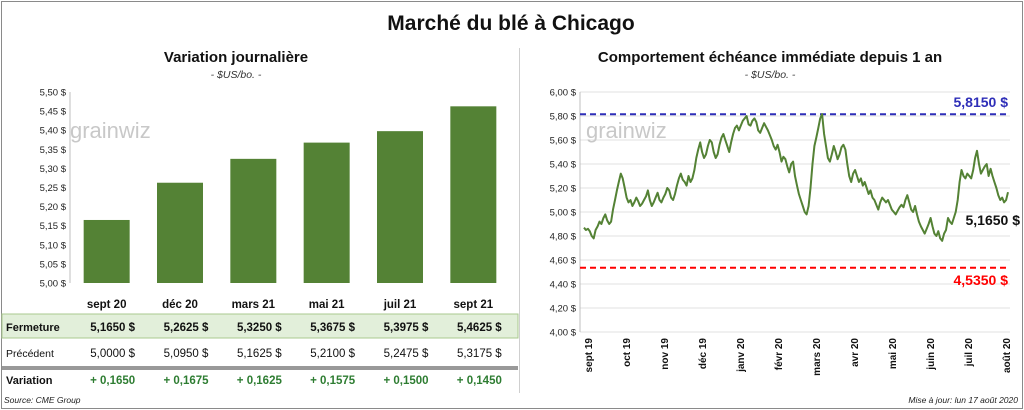 This screenshot has width=1024, height=410. What do you see at coordinates (236, 75) in the screenshot?
I see `left-chart-subtitle: - $US/bo. -` at bounding box center [236, 75].